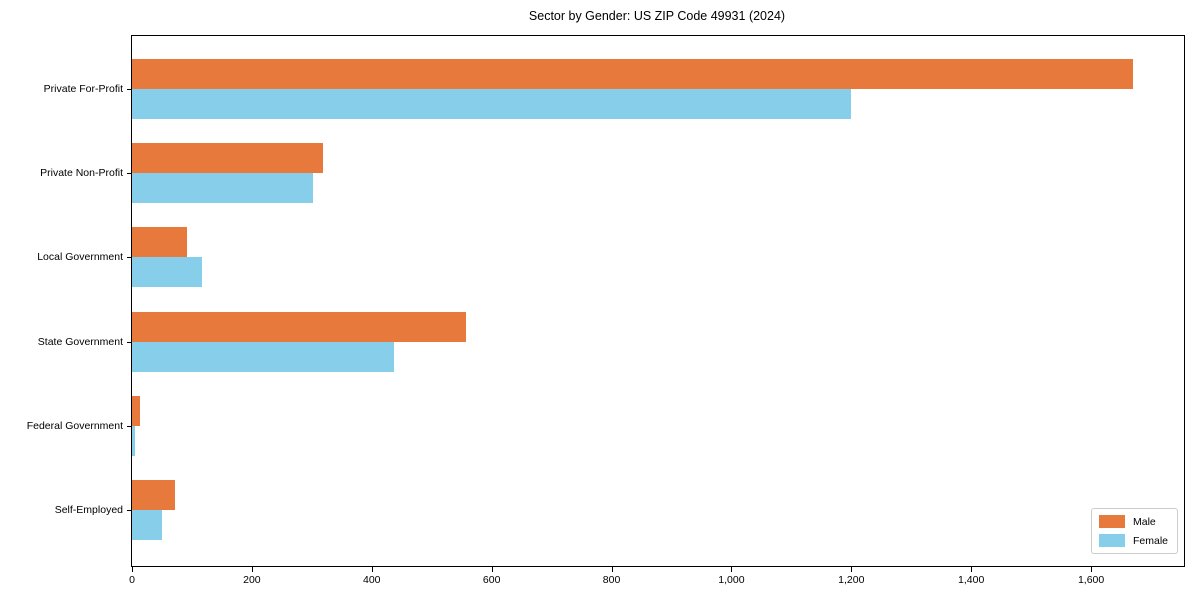 Image resolution: width=1200 pixels, height=600 pixels. Describe the element at coordinates (147, 525) in the screenshot. I see `bar-female-self-employed` at that location.